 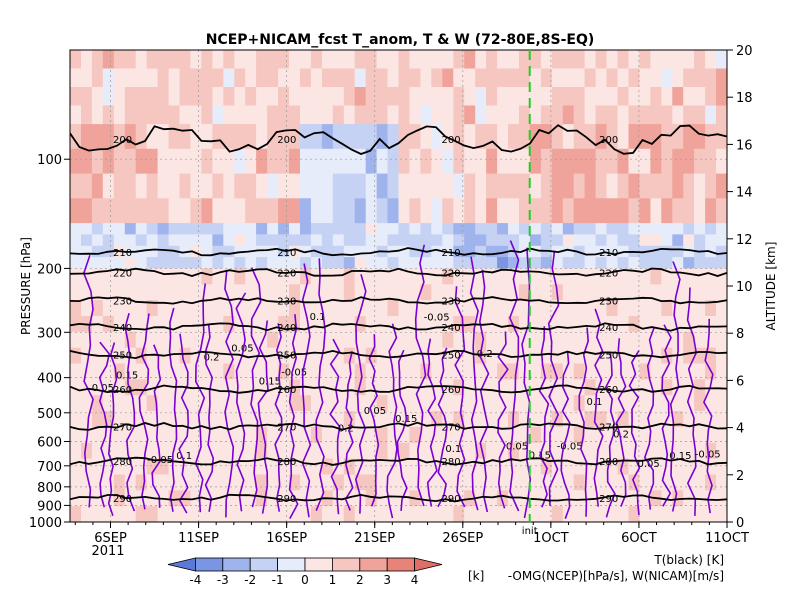 What do you see at coordinates (451, 328) in the screenshot?
I see `temperature-contour-label: 240` at bounding box center [451, 328].